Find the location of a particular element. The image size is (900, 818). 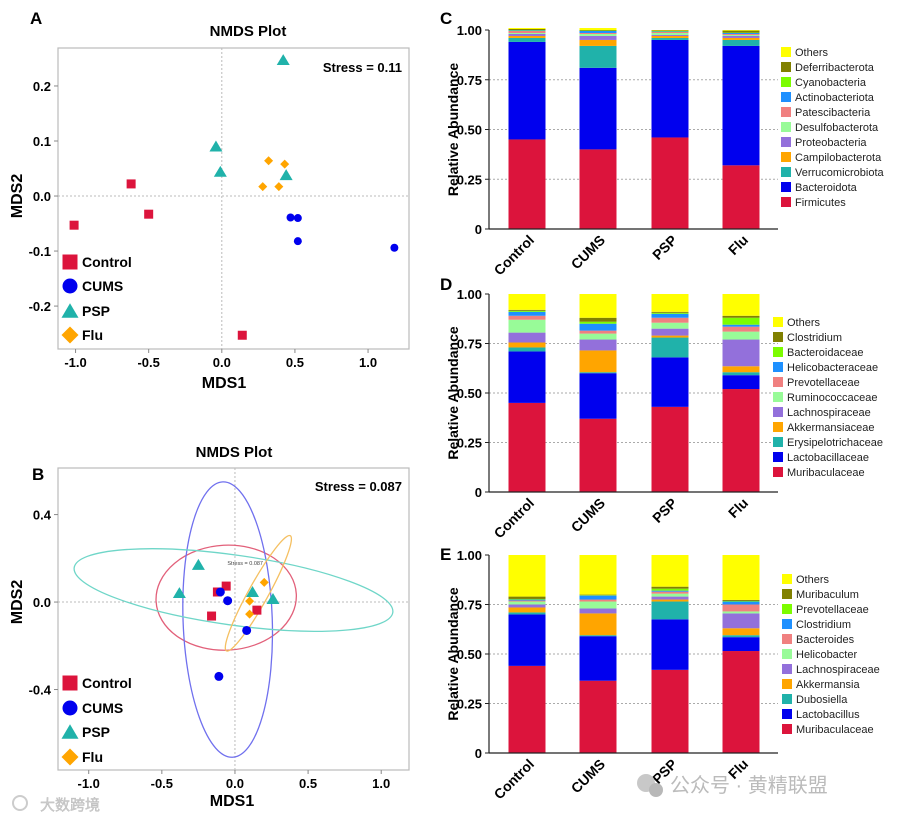

legend-label: Helicobacteraceae is located at coordinates (832, 368).